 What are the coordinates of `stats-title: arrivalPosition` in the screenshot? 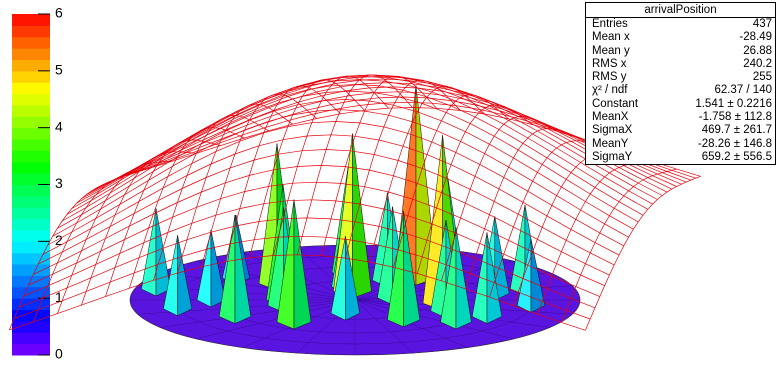 It's located at (680, 10).